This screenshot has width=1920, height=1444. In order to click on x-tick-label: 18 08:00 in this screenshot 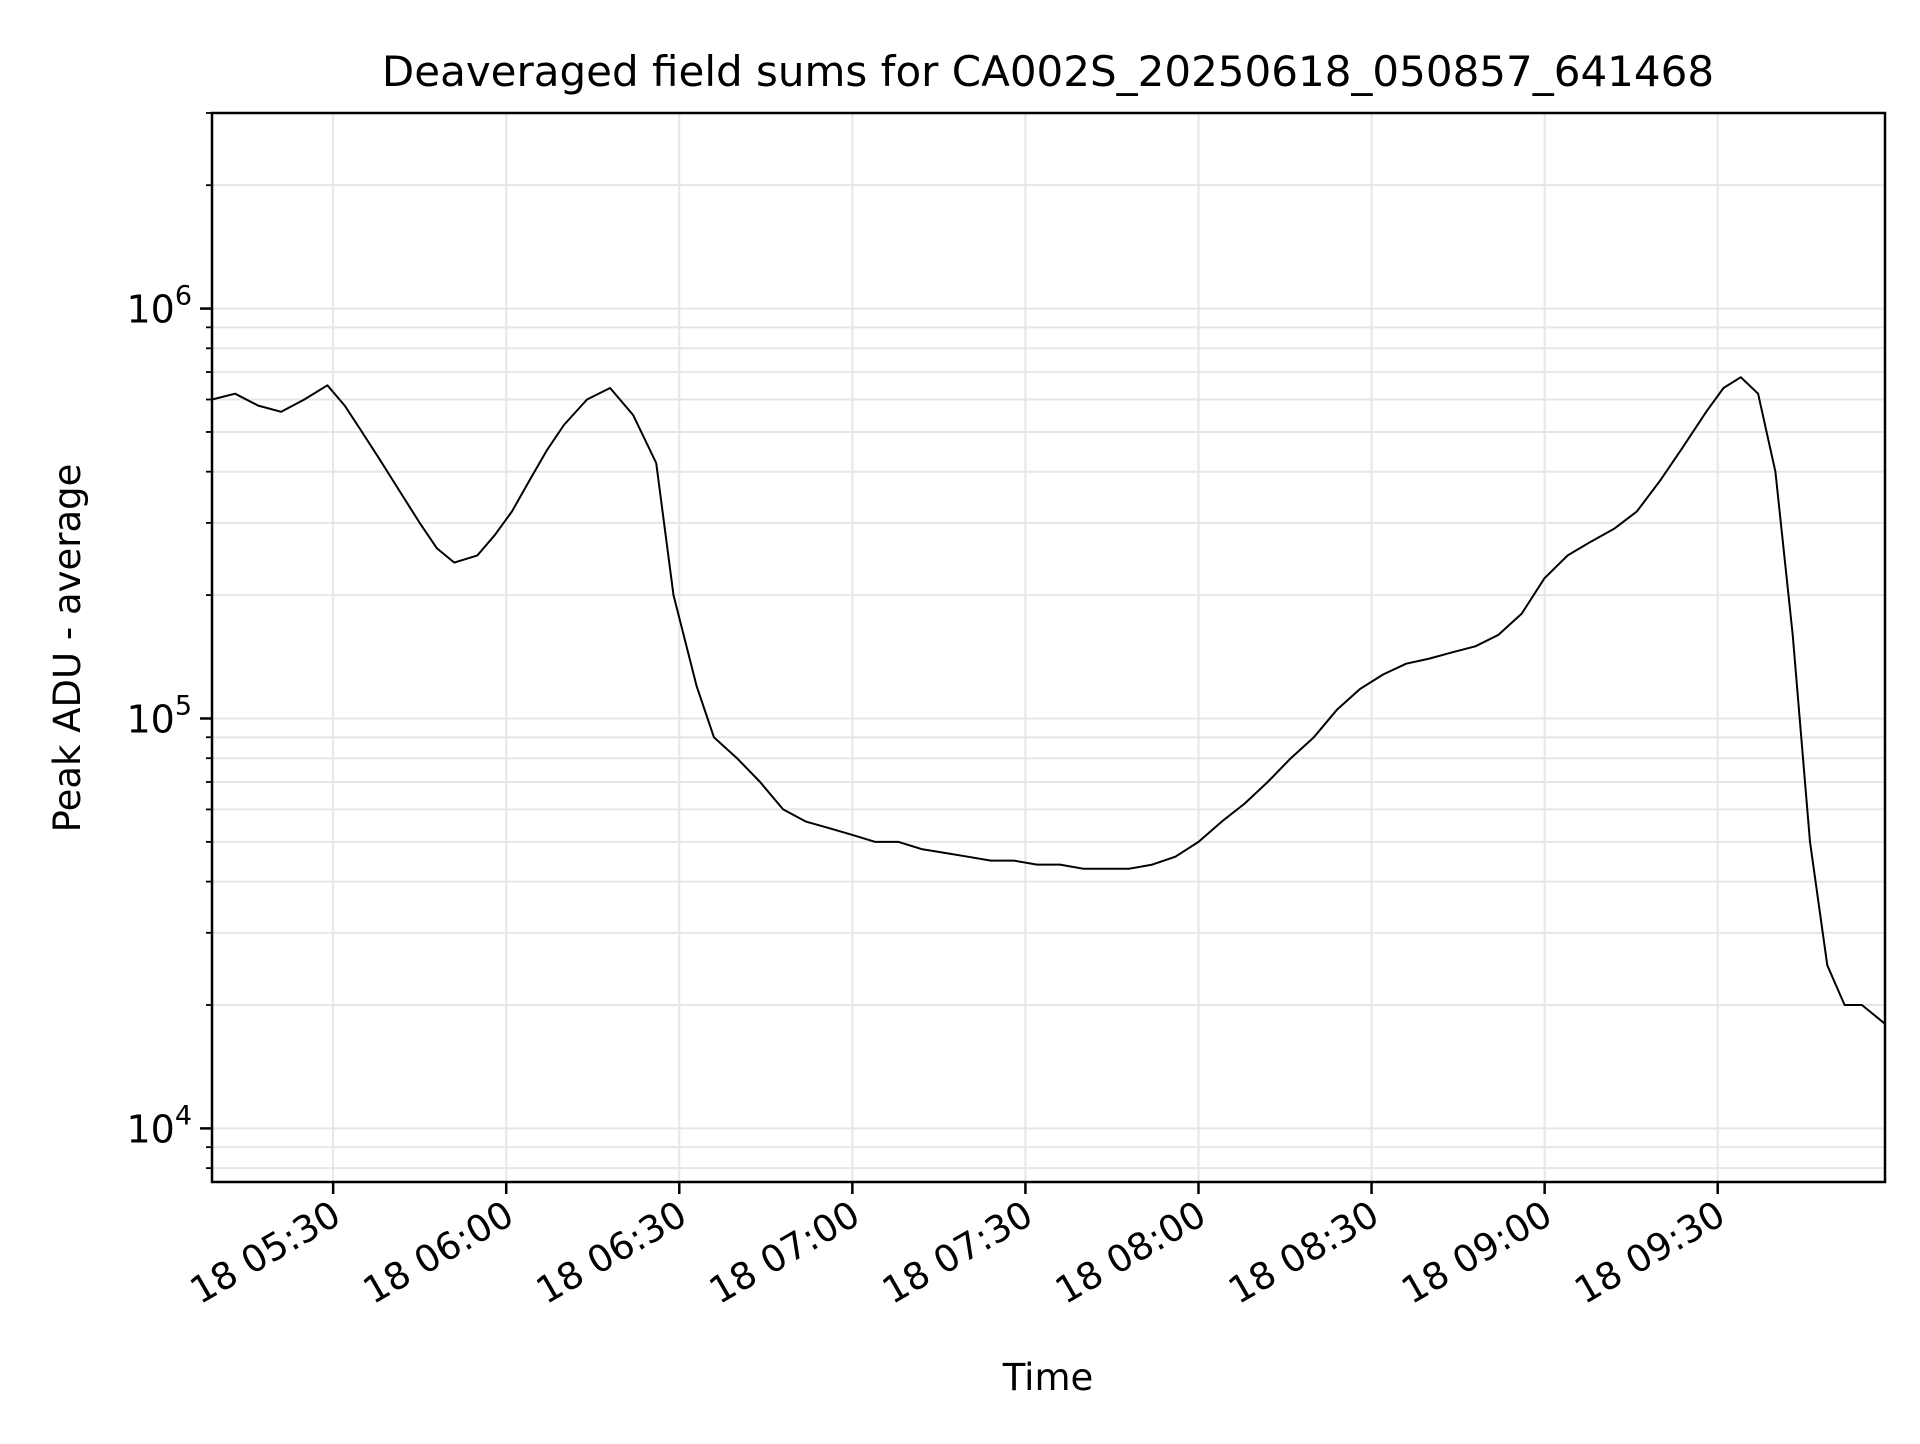, I will do `click(1130, 1253)`.